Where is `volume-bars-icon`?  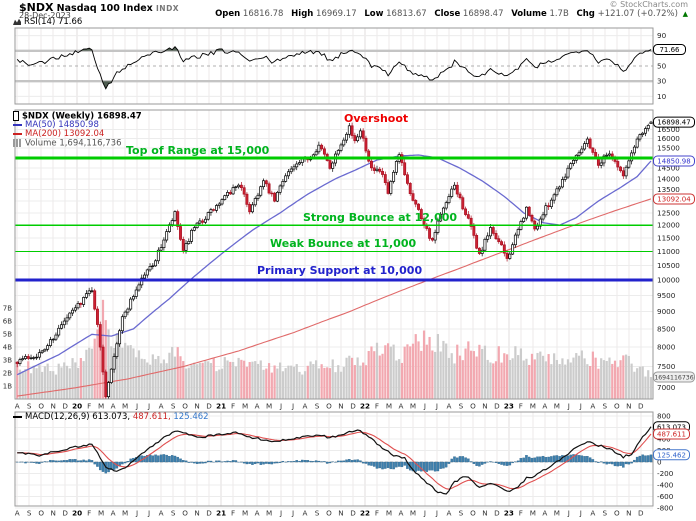 volume-bars-icon is located at coordinates (17, 143).